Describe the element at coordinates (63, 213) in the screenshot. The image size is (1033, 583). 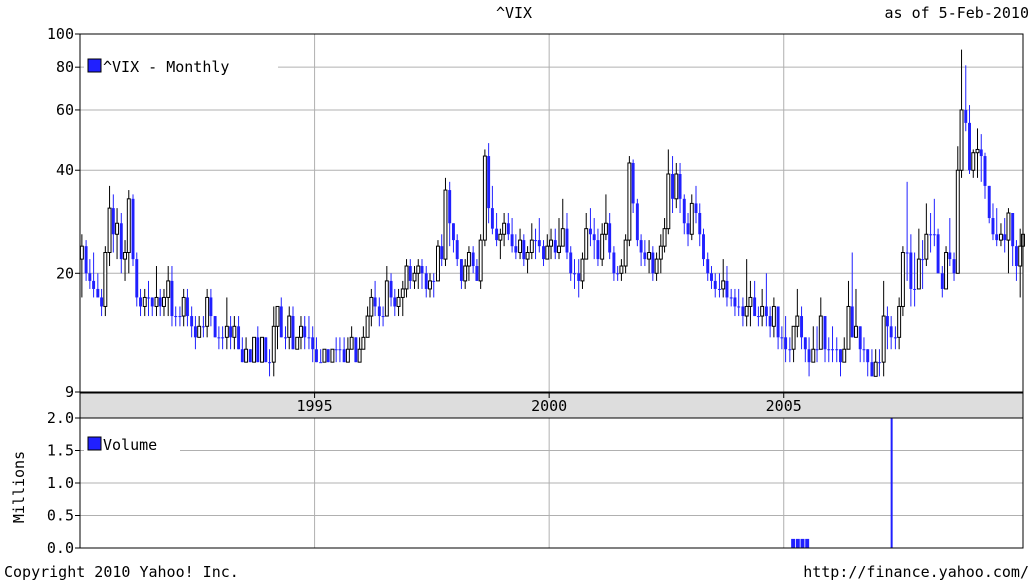
I see `price-y-axis: 100 80 60 40 20 9` at that location.